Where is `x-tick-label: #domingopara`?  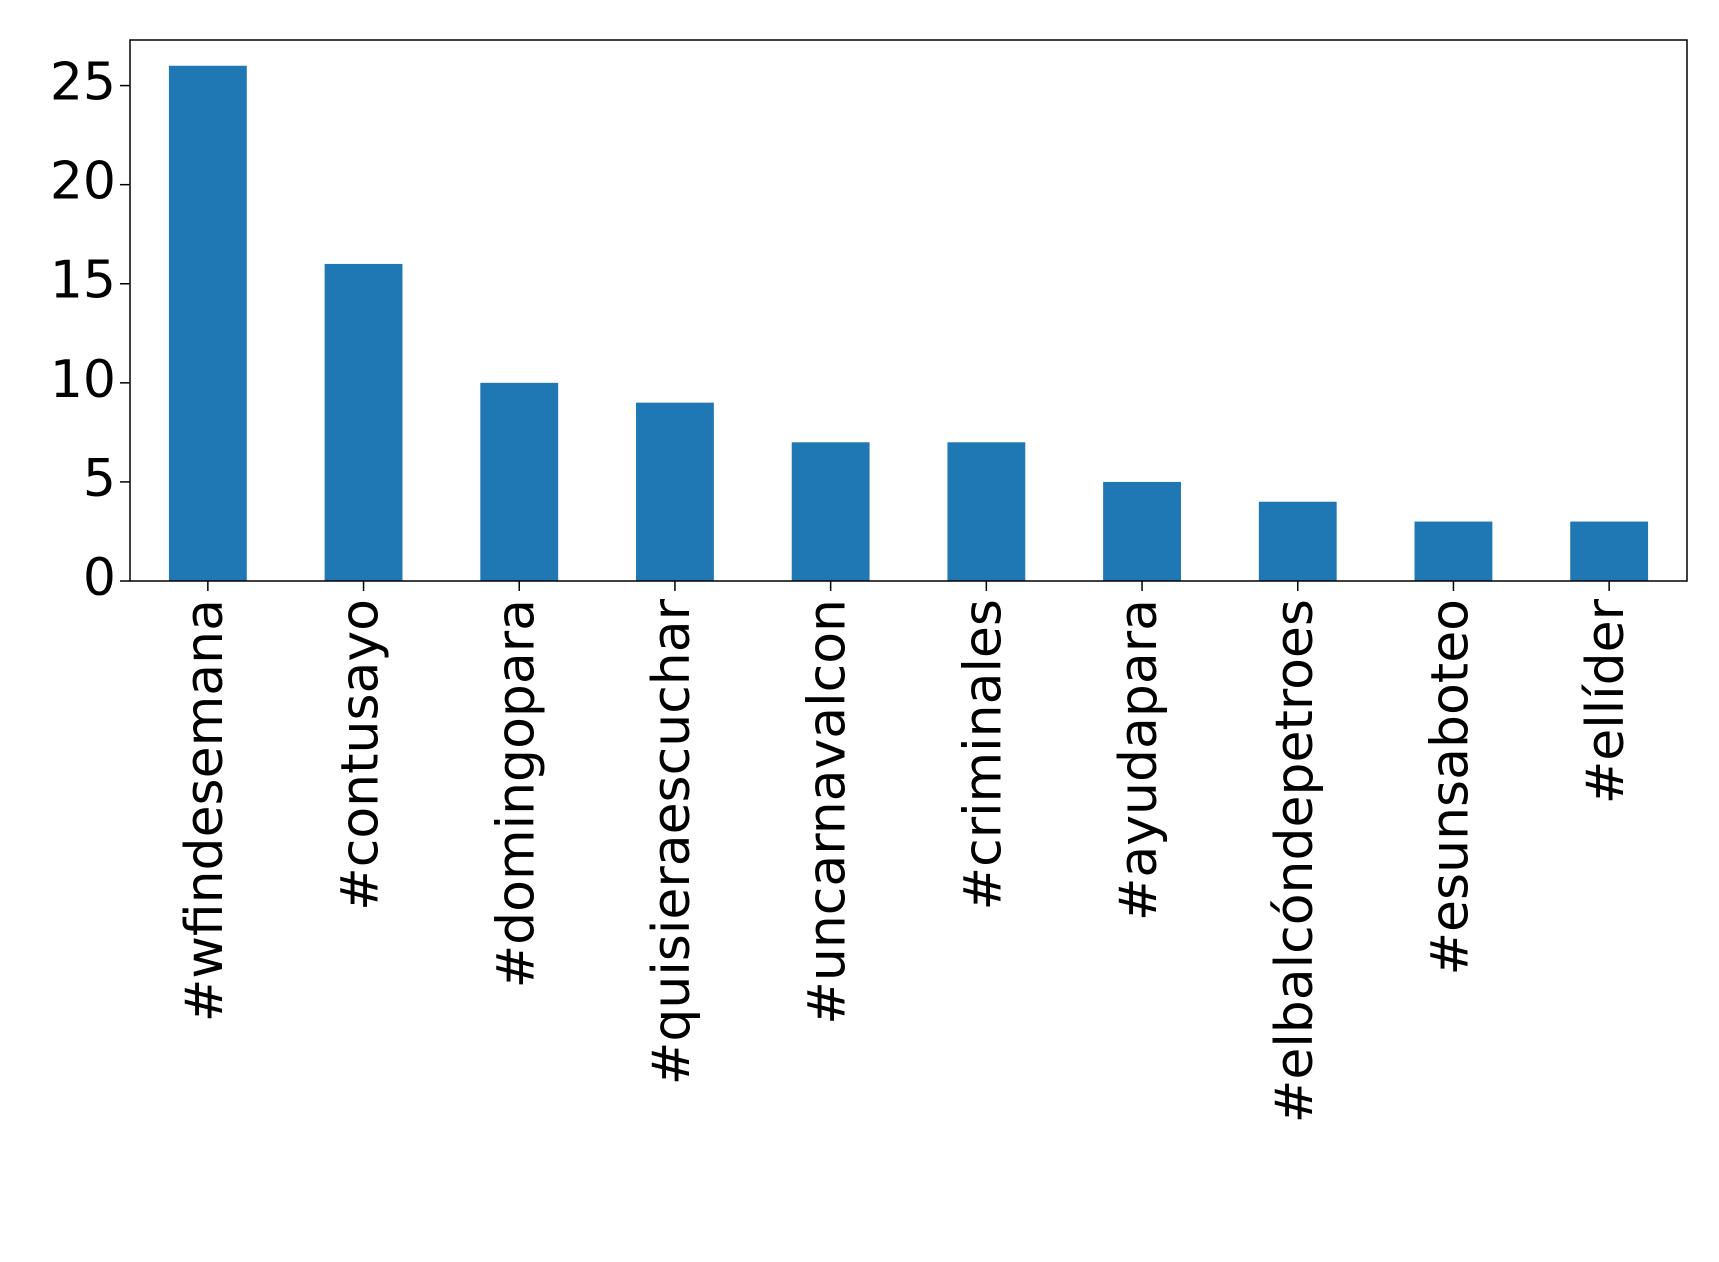 x-tick-label: #domingopara is located at coordinates (516, 793).